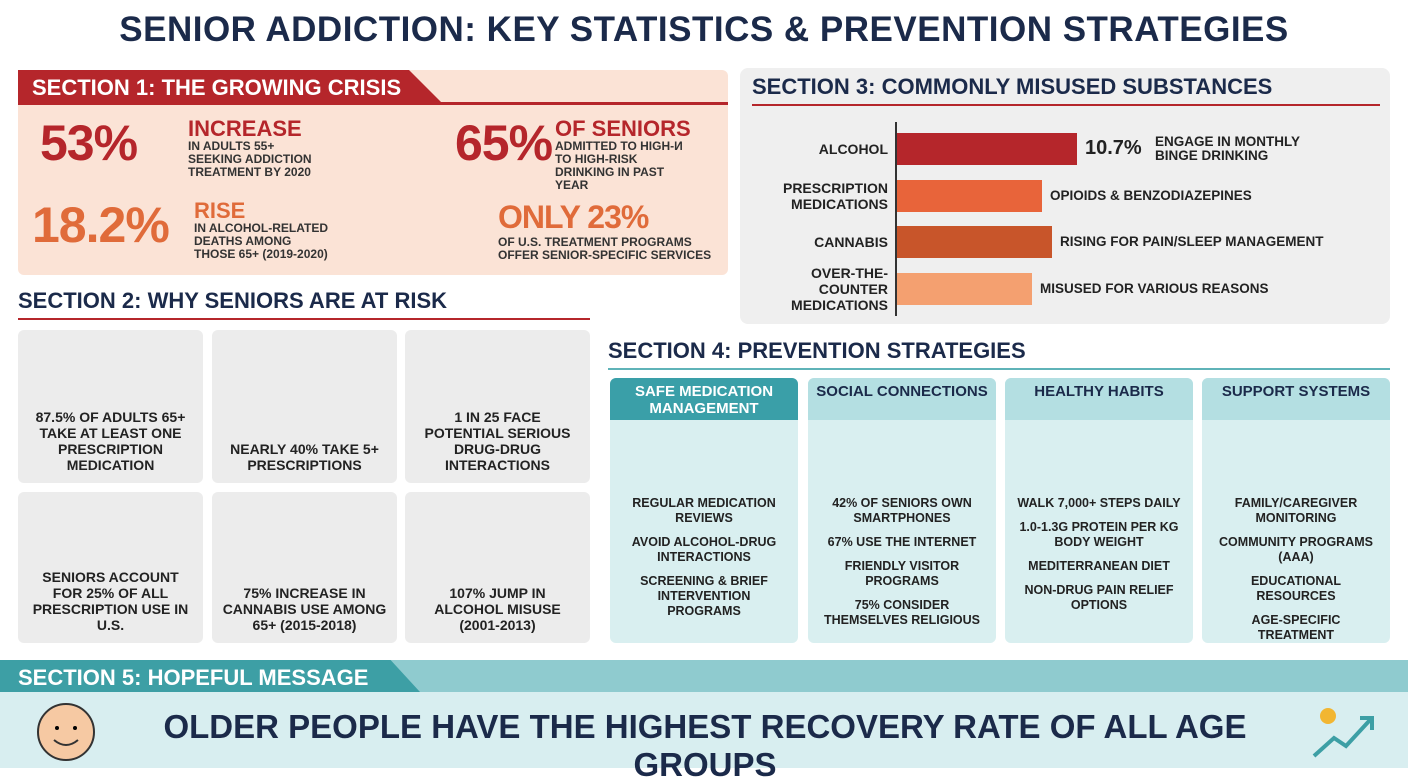  I want to click on strategy-item: 1.0-1.3G PROTEIN PER KG BODY WEIGHT, so click(1099, 534).